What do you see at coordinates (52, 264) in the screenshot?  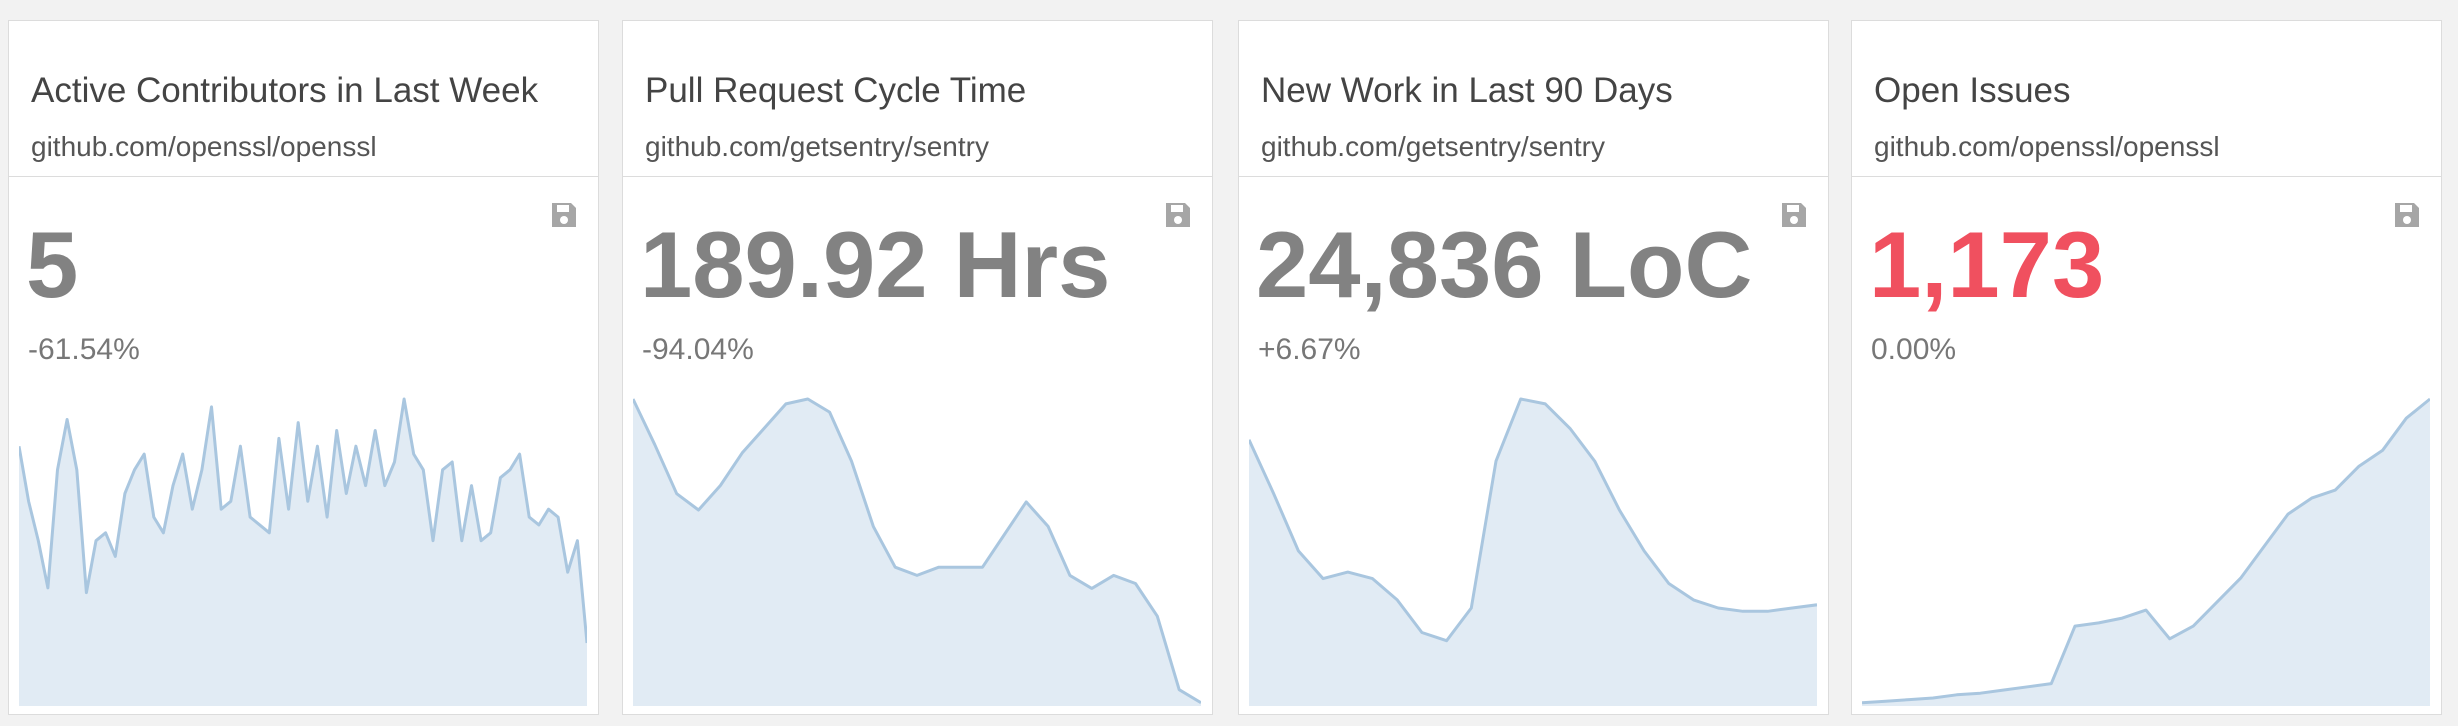 I see `metric-value: 5` at bounding box center [52, 264].